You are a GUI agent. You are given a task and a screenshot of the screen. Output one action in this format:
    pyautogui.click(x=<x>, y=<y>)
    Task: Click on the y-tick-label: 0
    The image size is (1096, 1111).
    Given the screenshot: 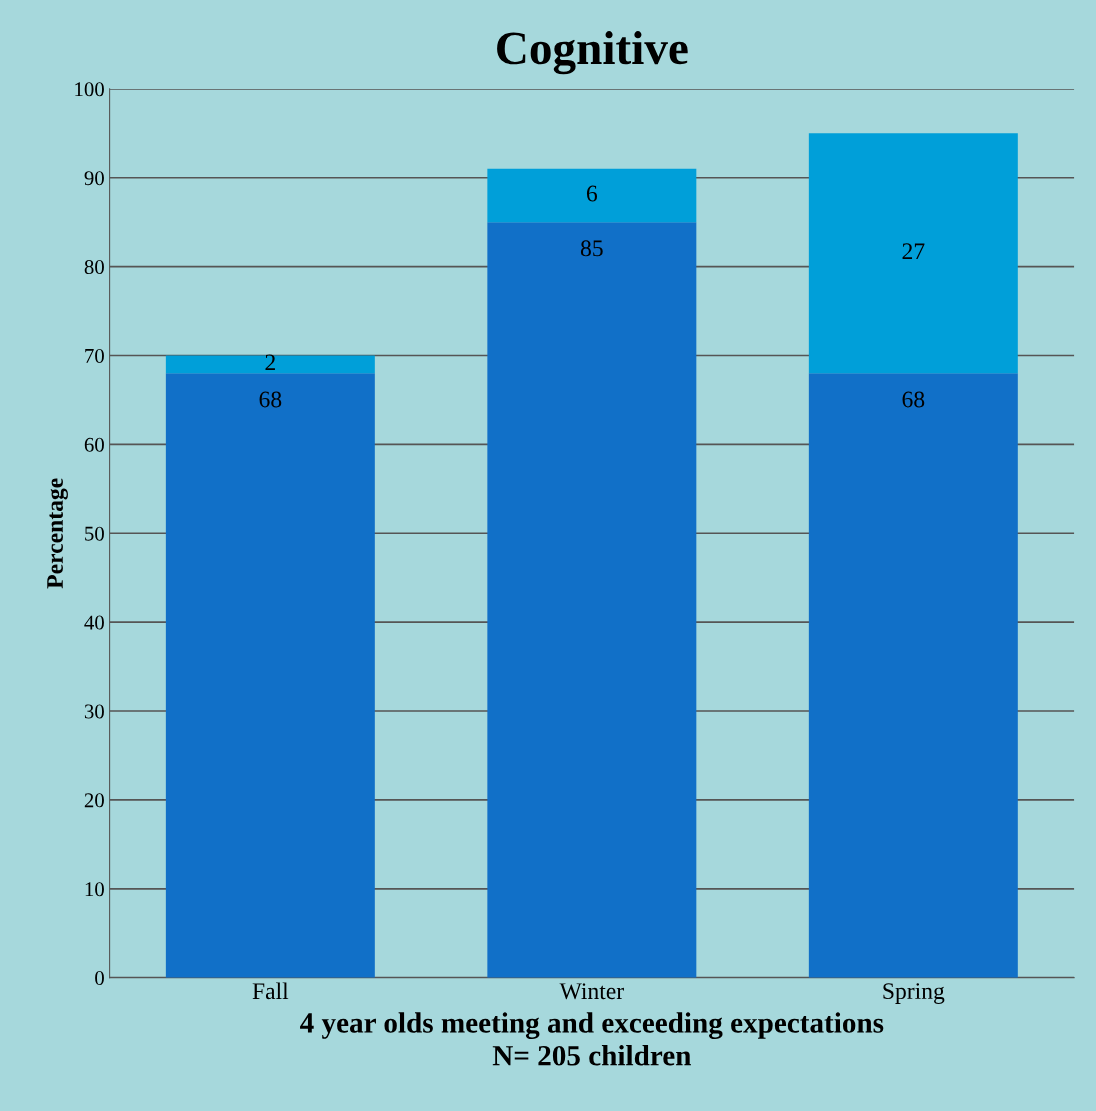 What is the action you would take?
    pyautogui.click(x=99, y=978)
    